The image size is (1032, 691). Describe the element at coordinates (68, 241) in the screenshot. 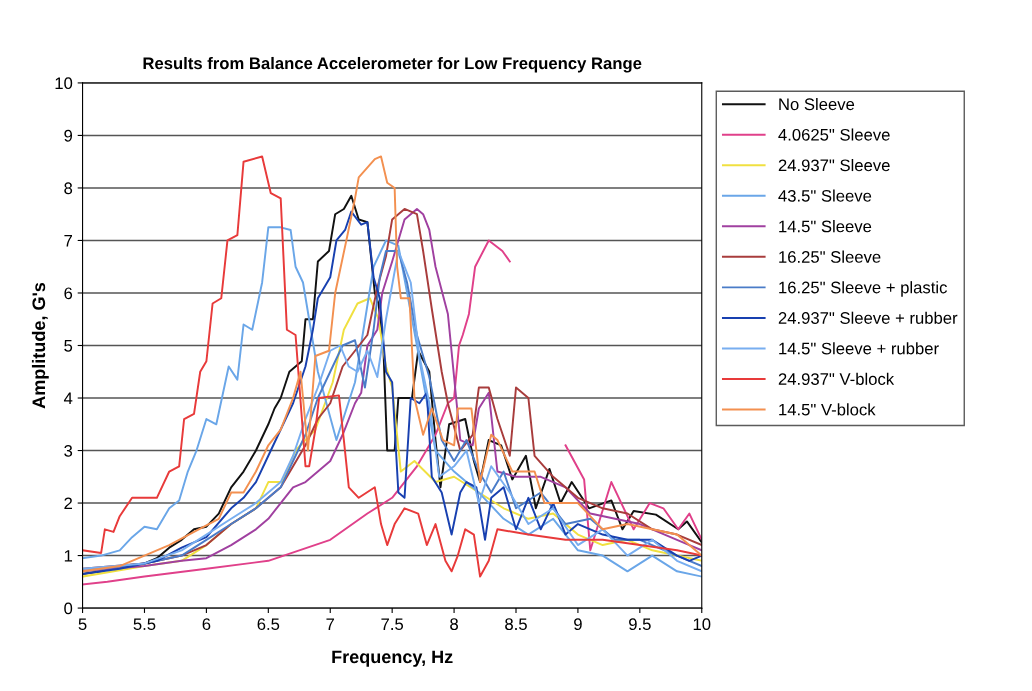

I see `y-tick-label: 7` at that location.